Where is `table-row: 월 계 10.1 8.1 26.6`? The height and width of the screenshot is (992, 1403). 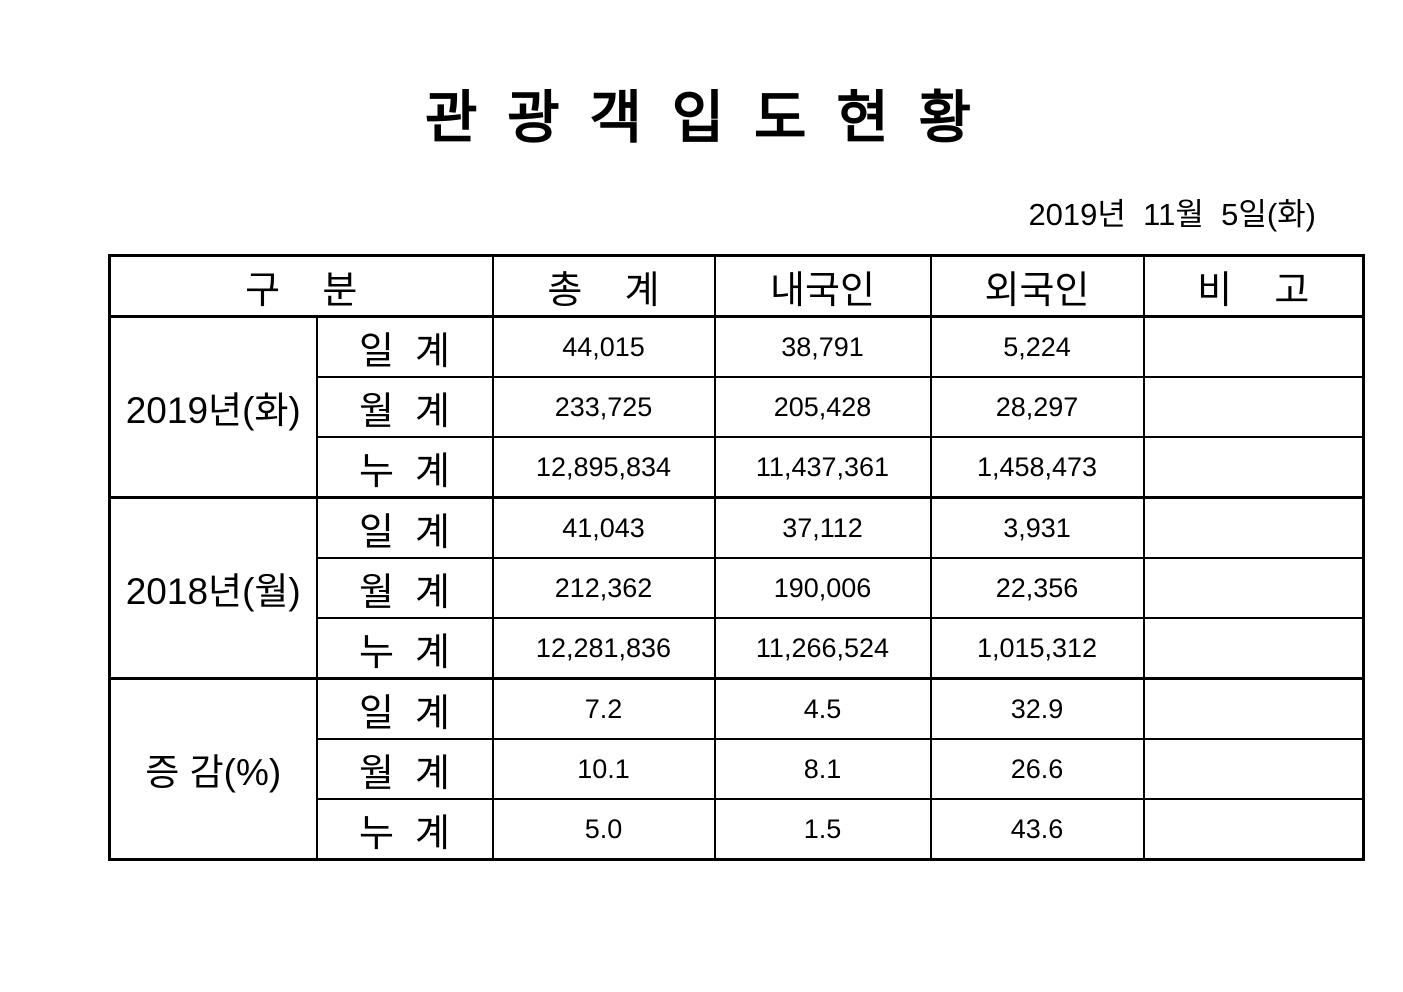
table-row: 월 계 10.1 8.1 26.6 is located at coordinates (737, 769).